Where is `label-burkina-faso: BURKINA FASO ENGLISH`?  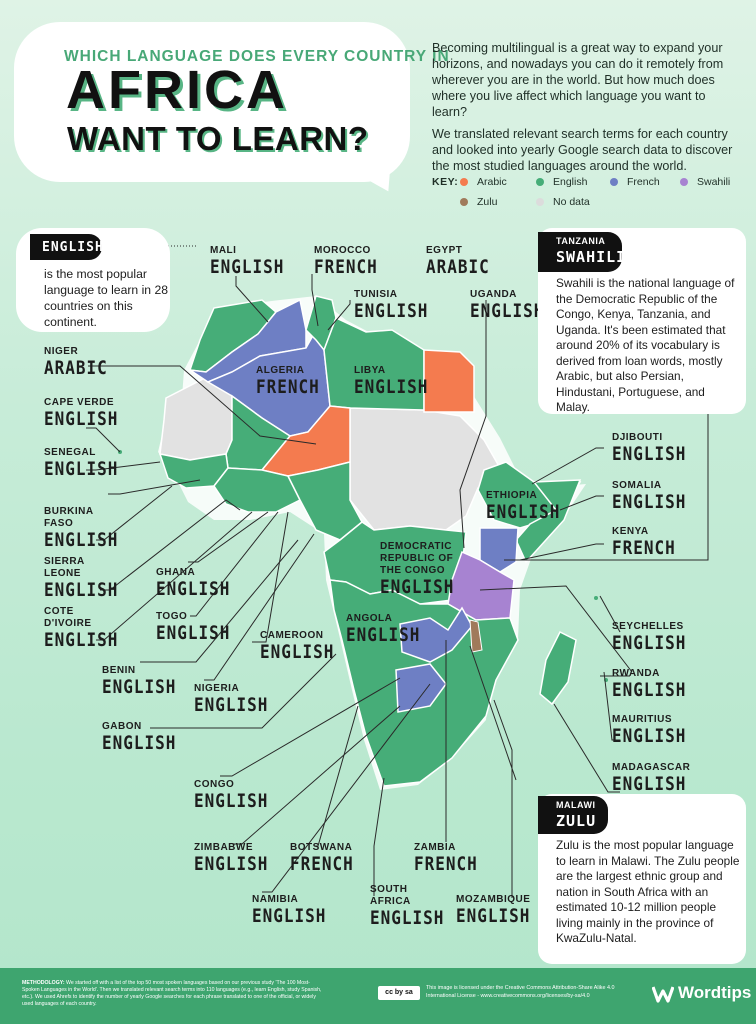
label-burkina-faso: BURKINA FASO ENGLISH is located at coordinates (81, 528).